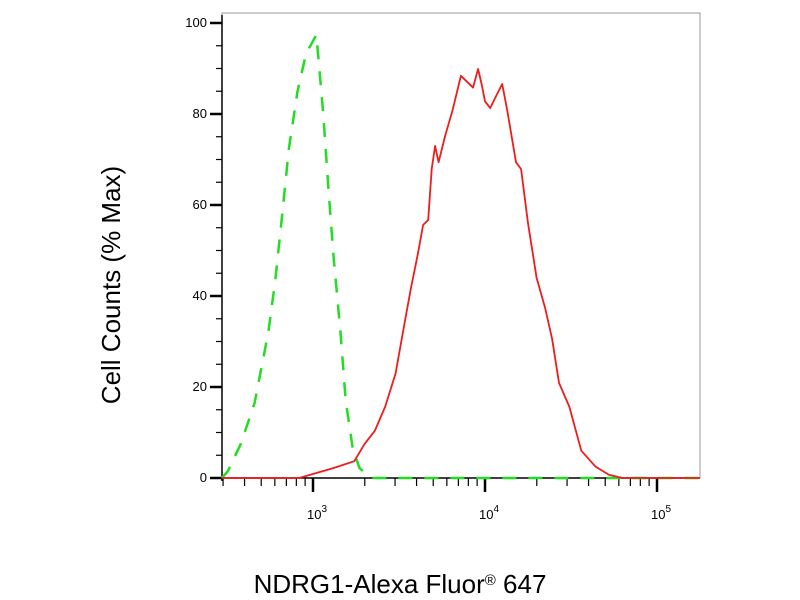 The image size is (800, 600). What do you see at coordinates (317, 513) in the screenshot?
I see `x-tick-label: 10³` at bounding box center [317, 513].